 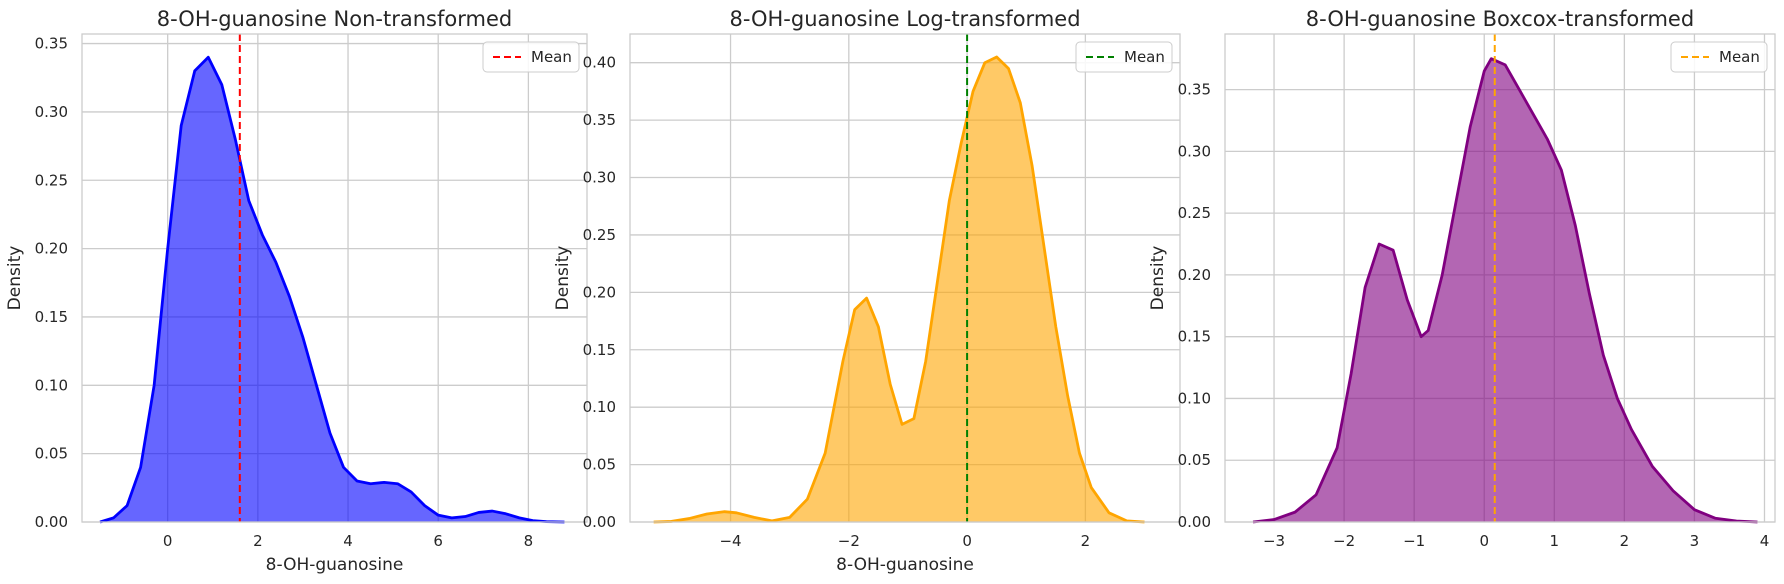 What do you see at coordinates (1274, 541) in the screenshot?
I see `x-tick-label: −3` at bounding box center [1274, 541].